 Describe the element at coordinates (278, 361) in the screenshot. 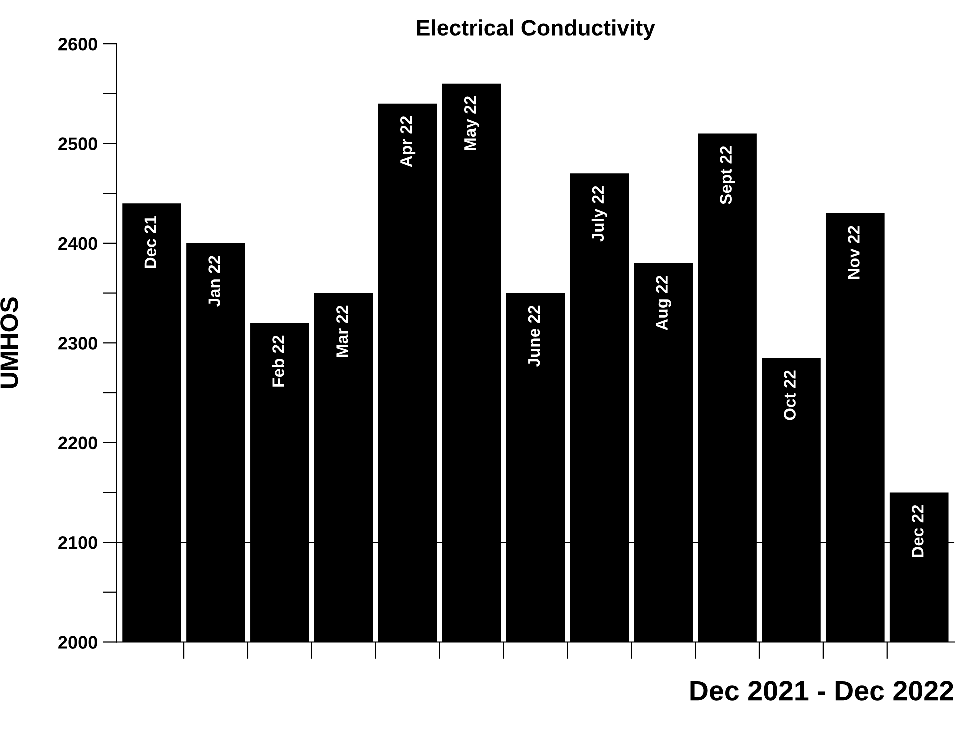

I see `x-tick-label: Feb 22` at that location.